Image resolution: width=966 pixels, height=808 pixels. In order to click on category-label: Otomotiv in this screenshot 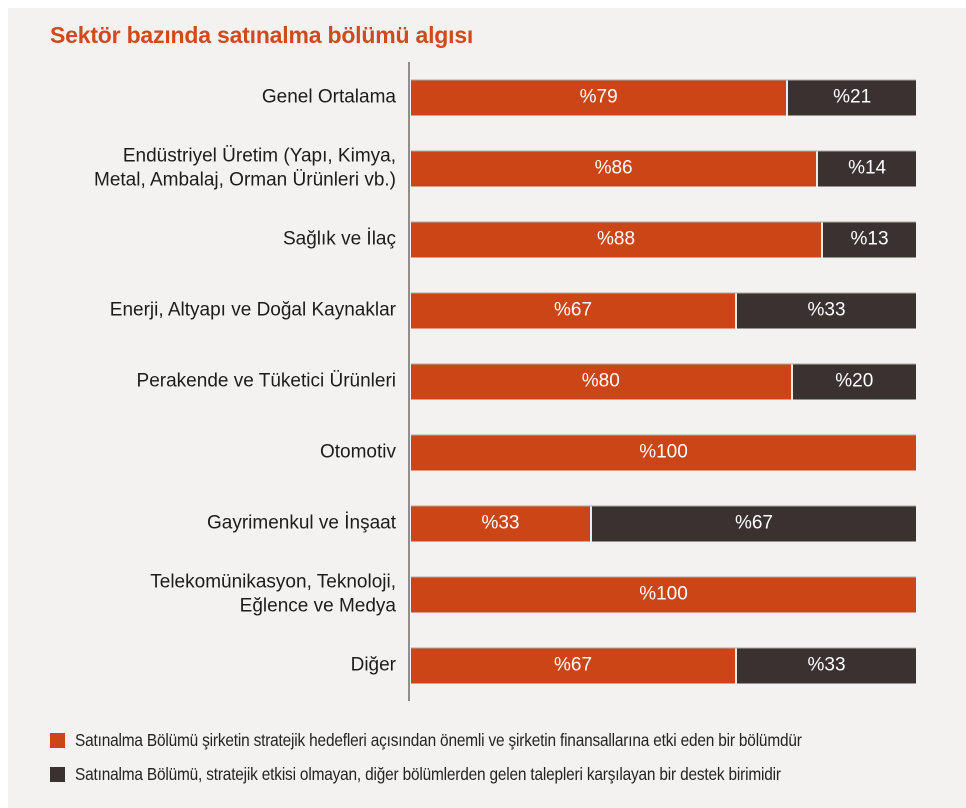, I will do `click(357, 452)`.